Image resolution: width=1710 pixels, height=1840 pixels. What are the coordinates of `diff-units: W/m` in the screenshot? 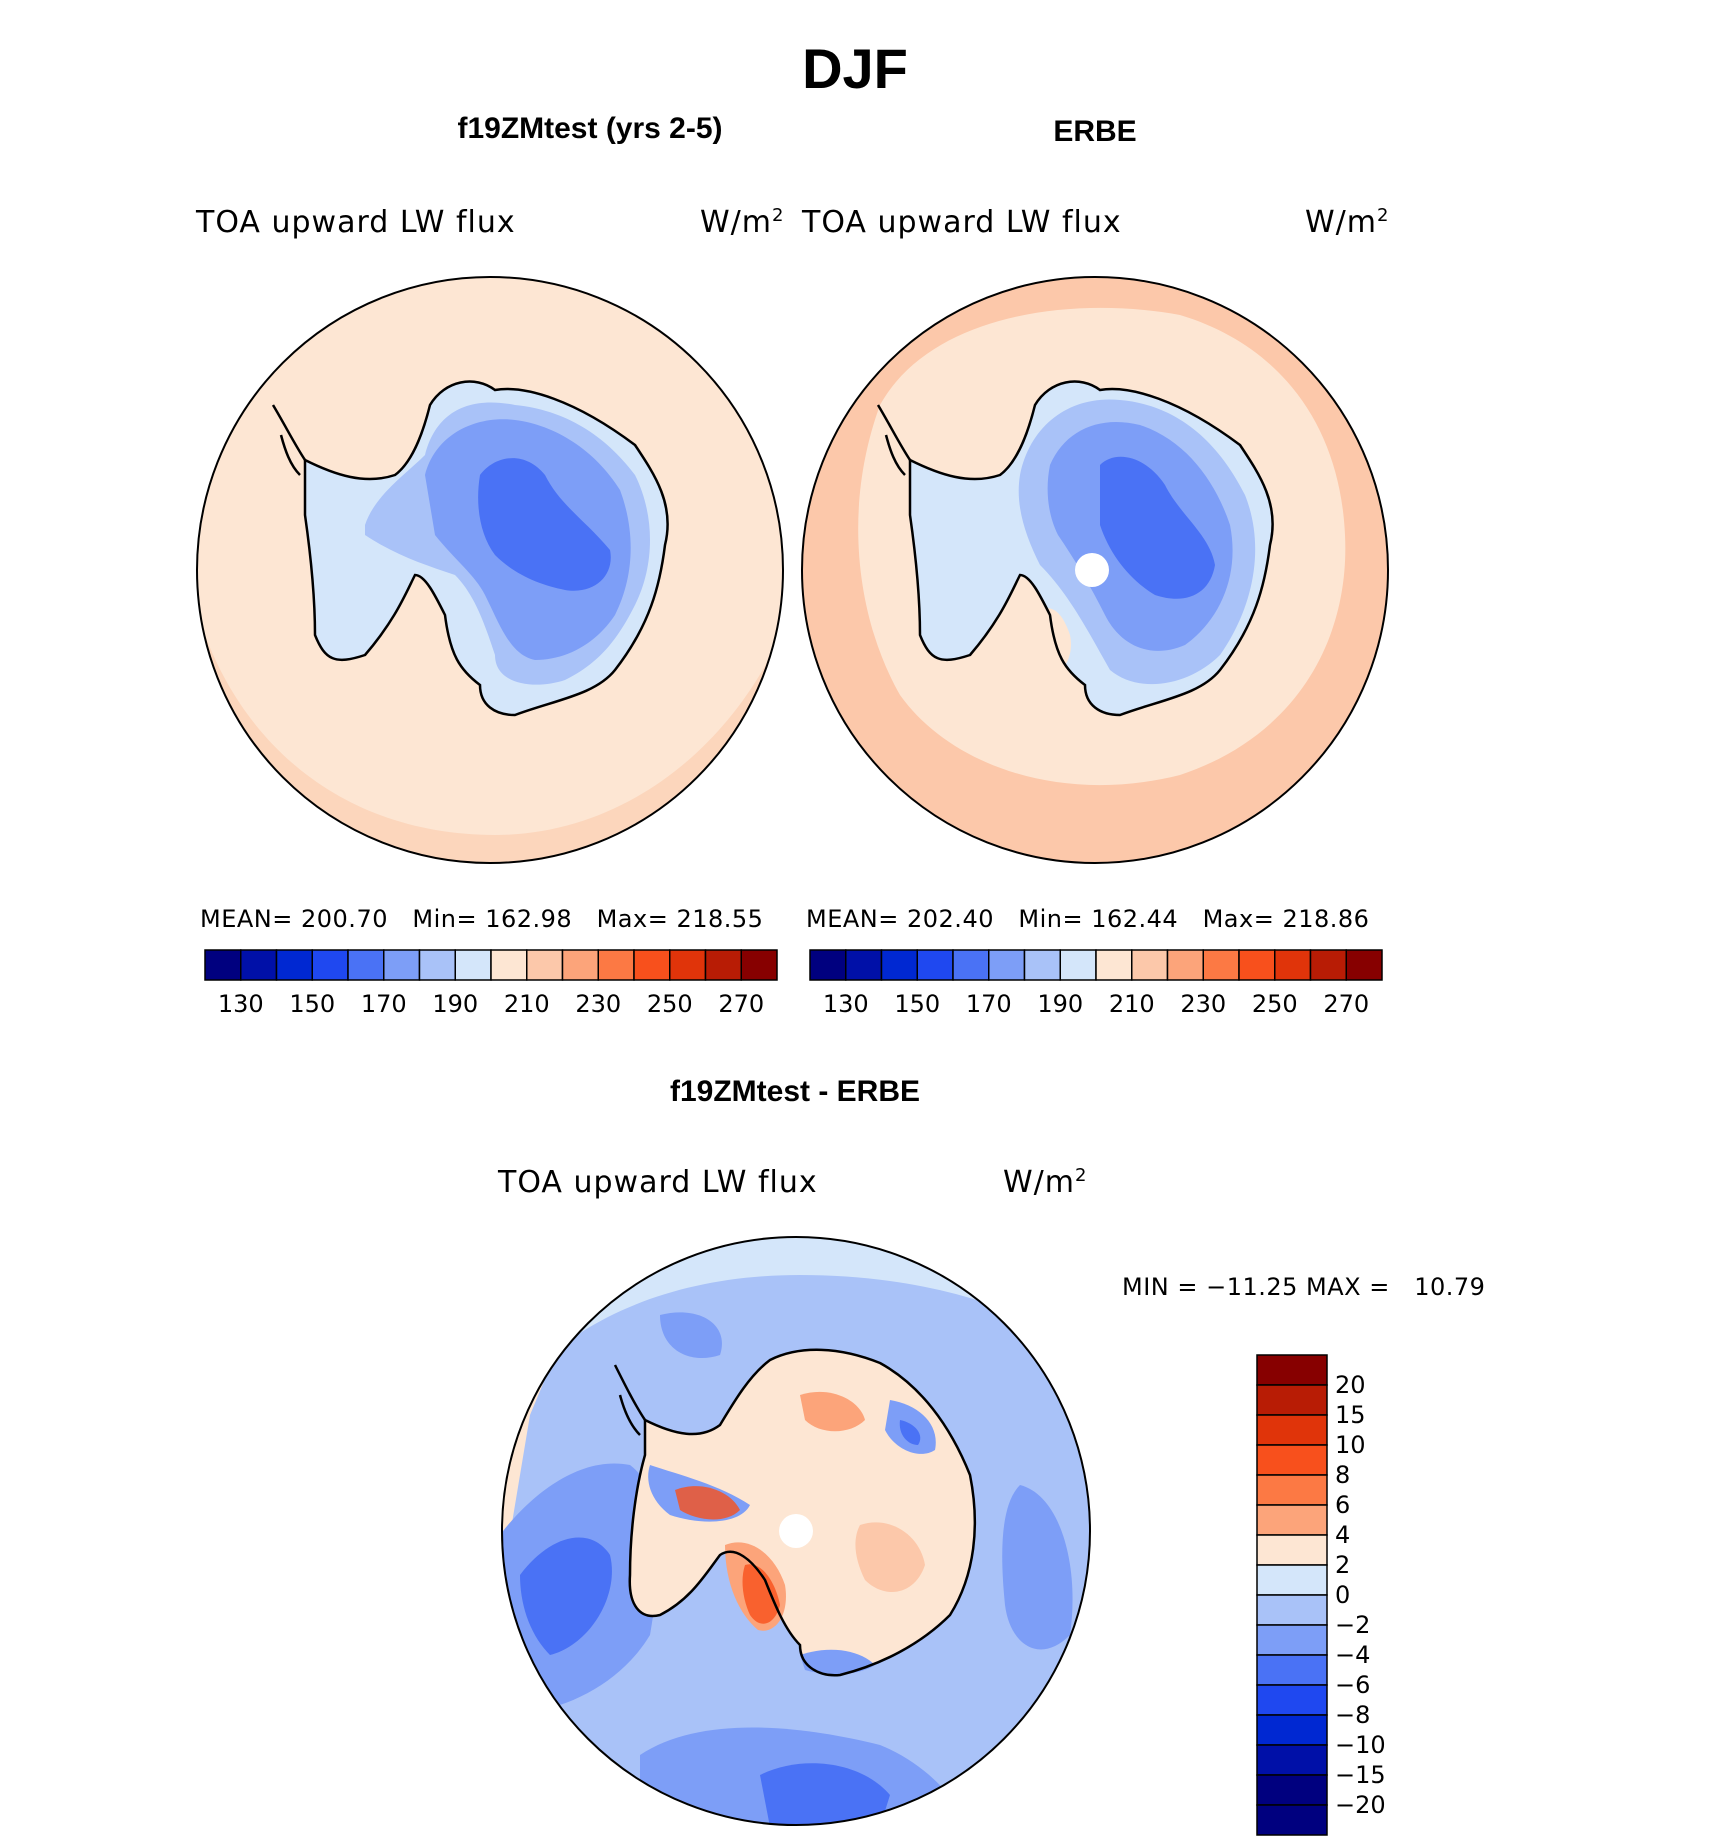 It's located at (1039, 1182).